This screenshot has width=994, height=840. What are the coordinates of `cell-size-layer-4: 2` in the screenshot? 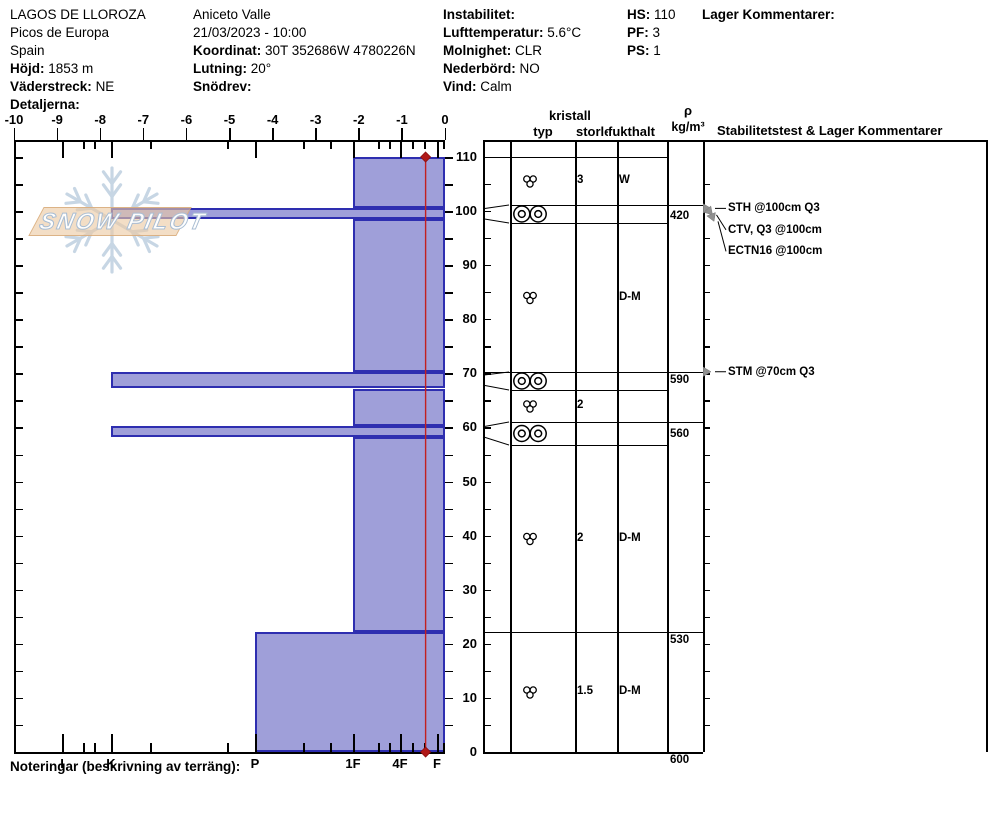 It's located at (580, 405).